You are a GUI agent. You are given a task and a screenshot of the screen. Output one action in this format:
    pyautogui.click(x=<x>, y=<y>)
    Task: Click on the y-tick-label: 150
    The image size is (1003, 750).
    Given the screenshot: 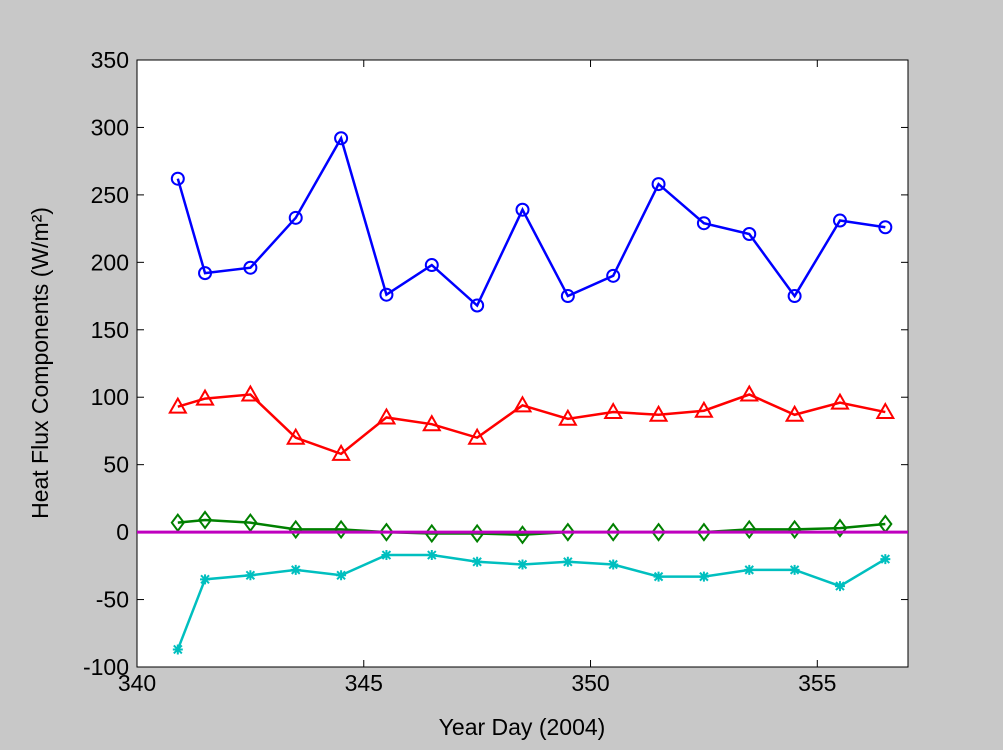 What is the action you would take?
    pyautogui.click(x=110, y=330)
    